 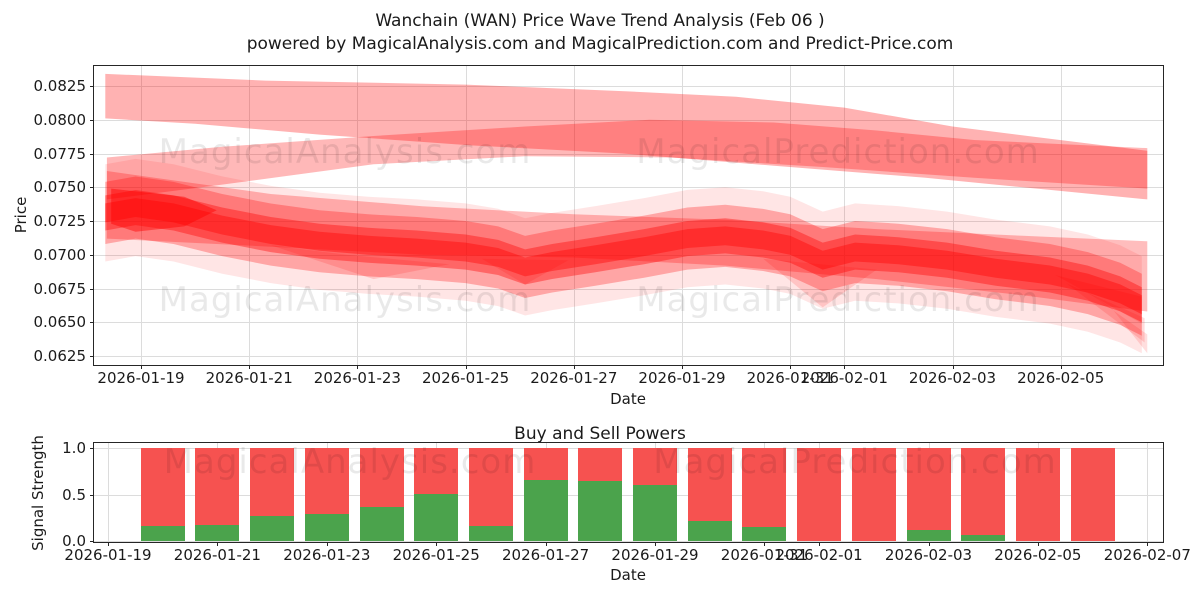 I want to click on x-tick-label: 2026-02-05, so click(x=1038, y=555).